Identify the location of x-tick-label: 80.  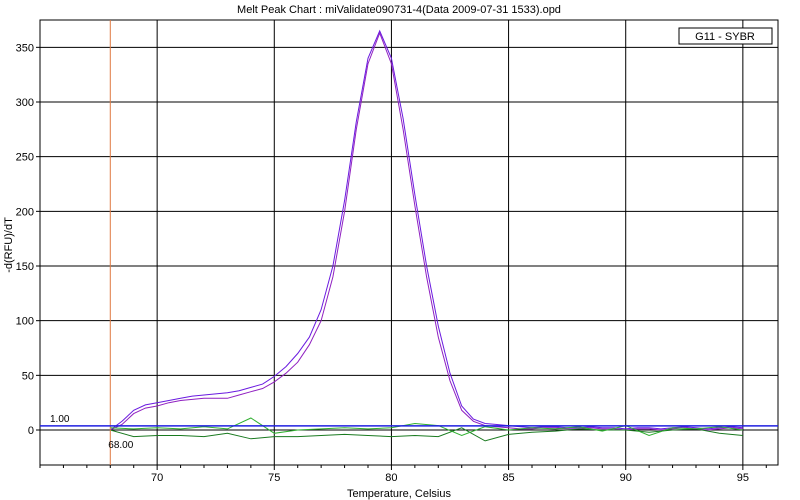
(391, 478).